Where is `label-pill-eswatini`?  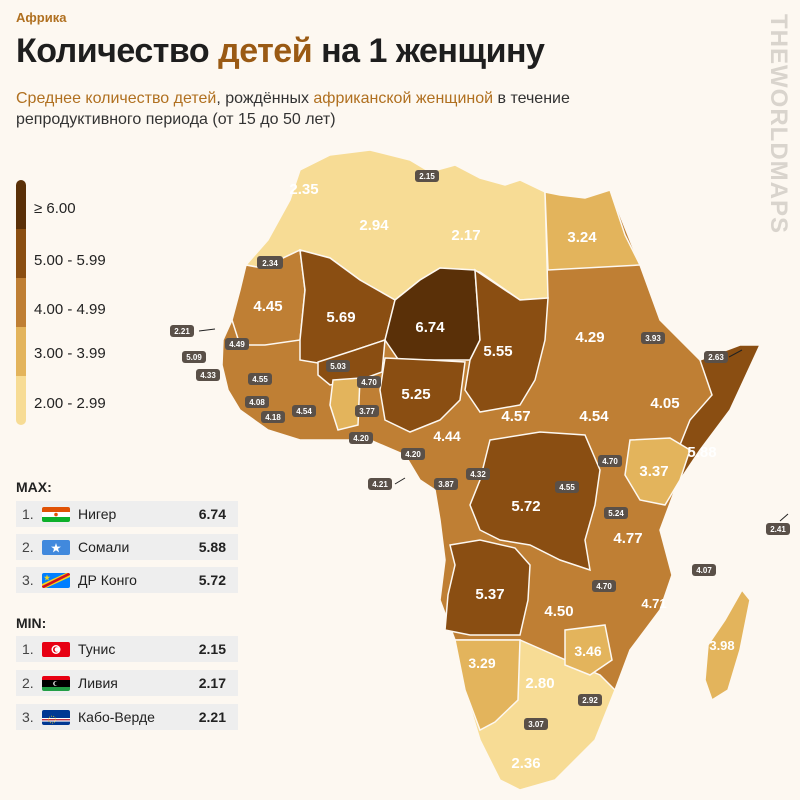
label-pill-eswatini is located at coordinates (590, 700).